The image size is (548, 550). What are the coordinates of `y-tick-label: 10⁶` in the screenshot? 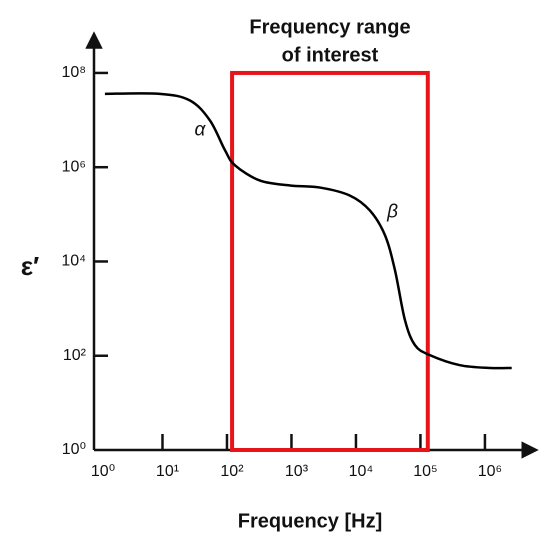 It's located at (74, 166).